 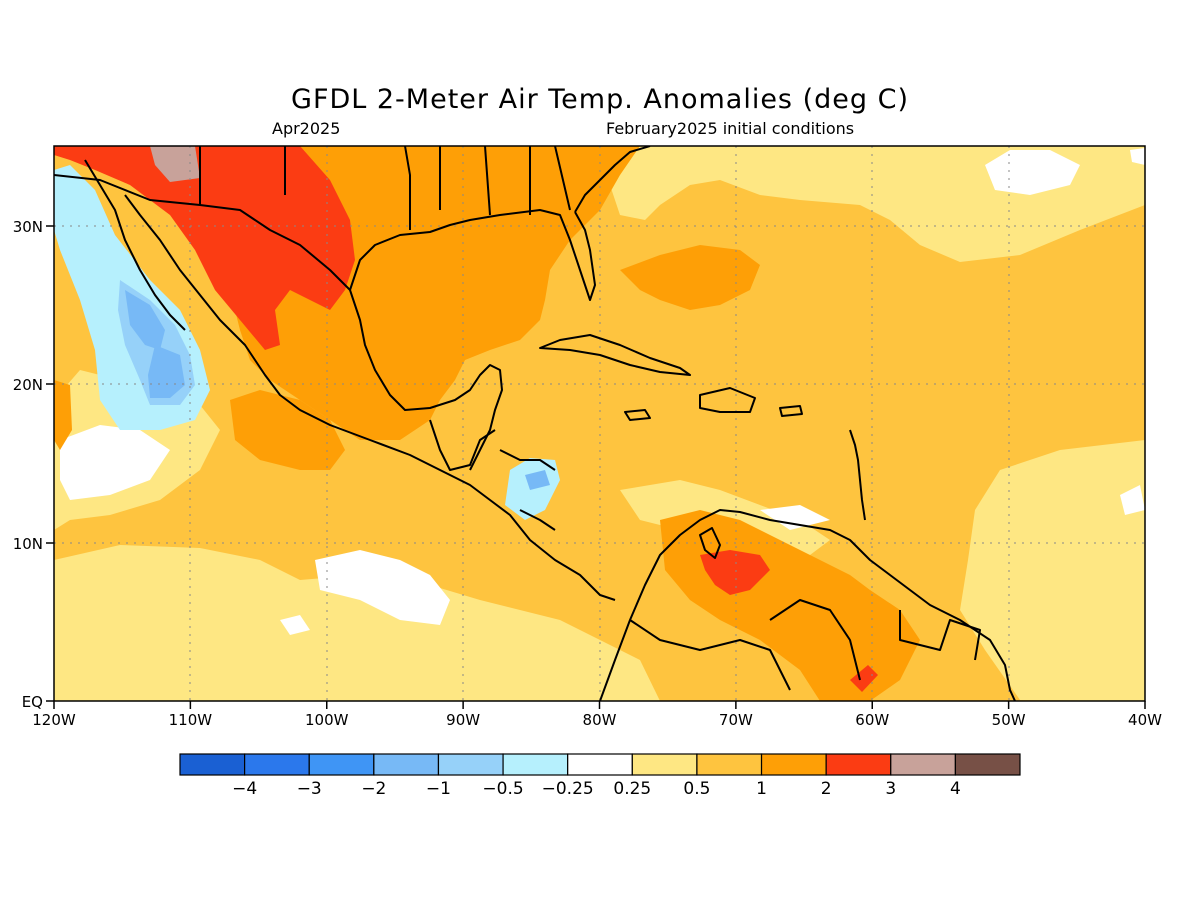 I want to click on coast-south-america, so click(x=807, y=605).